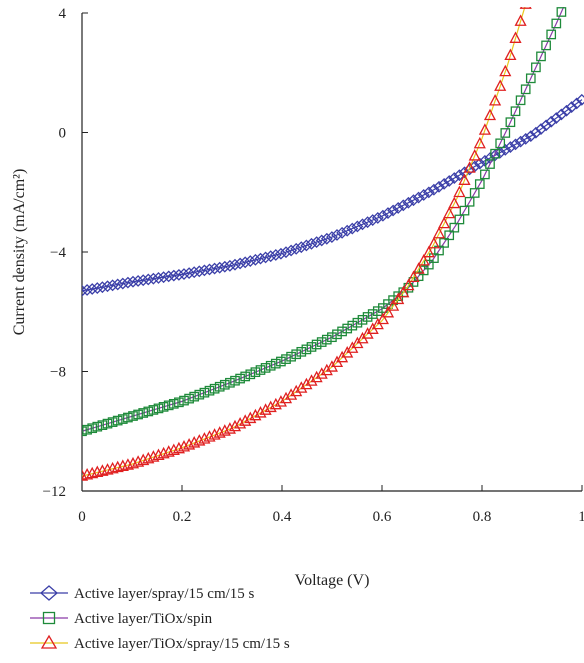 This screenshot has width=584, height=663. I want to click on x-tick-label: 0.2, so click(182, 517).